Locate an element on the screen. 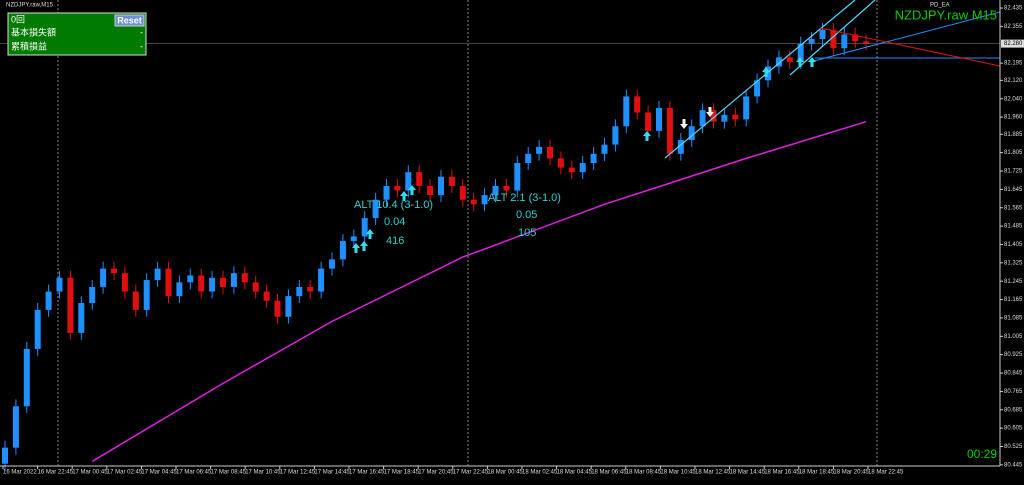 Image resolution: width=1024 pixels, height=485 pixels. y-tick-label: 81.725 is located at coordinates (1013, 172).